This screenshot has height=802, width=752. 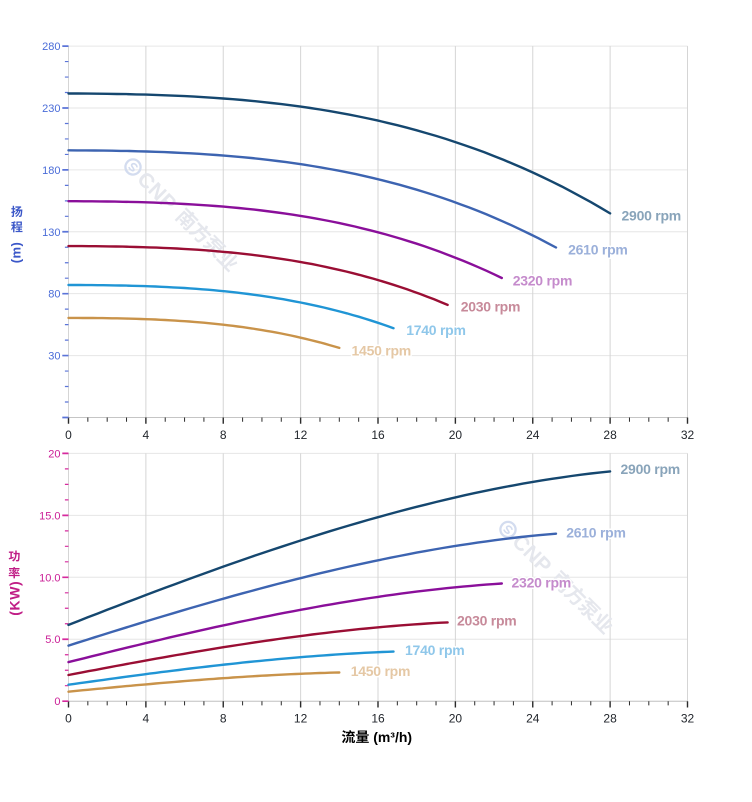 What do you see at coordinates (51, 233) in the screenshot?
I see `svg-text: 130` at bounding box center [51, 233].